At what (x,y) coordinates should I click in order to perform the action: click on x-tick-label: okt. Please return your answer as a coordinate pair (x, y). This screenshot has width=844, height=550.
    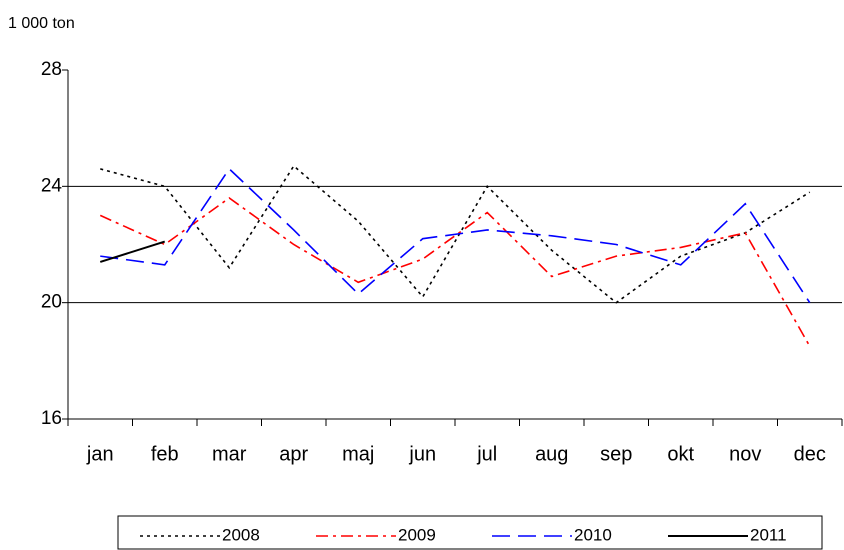
    Looking at the image, I should click on (680, 454).